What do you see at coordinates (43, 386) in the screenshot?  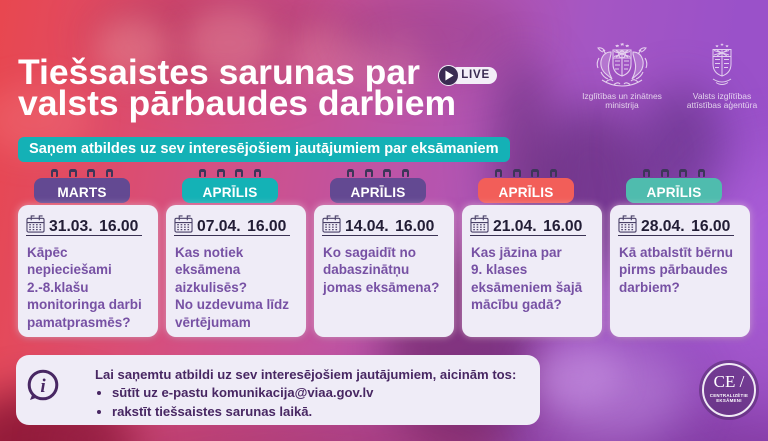 I see `svg-text: i` at bounding box center [43, 386].